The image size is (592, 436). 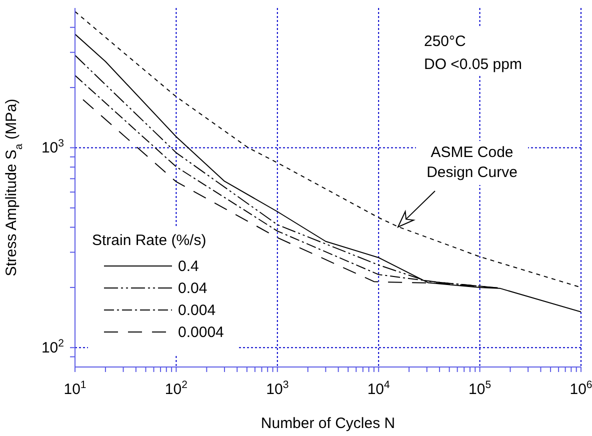 I want to click on legend-label: 0.4, so click(x=188, y=266).